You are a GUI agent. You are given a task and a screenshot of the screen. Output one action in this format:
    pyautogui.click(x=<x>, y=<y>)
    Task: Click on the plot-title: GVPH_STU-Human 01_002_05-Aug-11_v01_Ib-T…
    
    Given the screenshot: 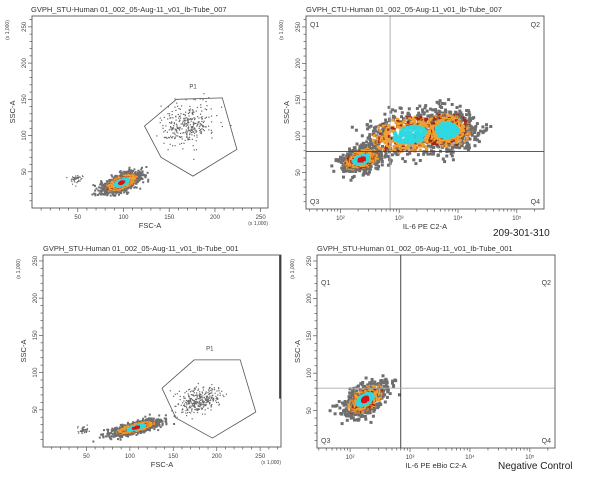 What is the action you would take?
    pyautogui.click(x=141, y=248)
    